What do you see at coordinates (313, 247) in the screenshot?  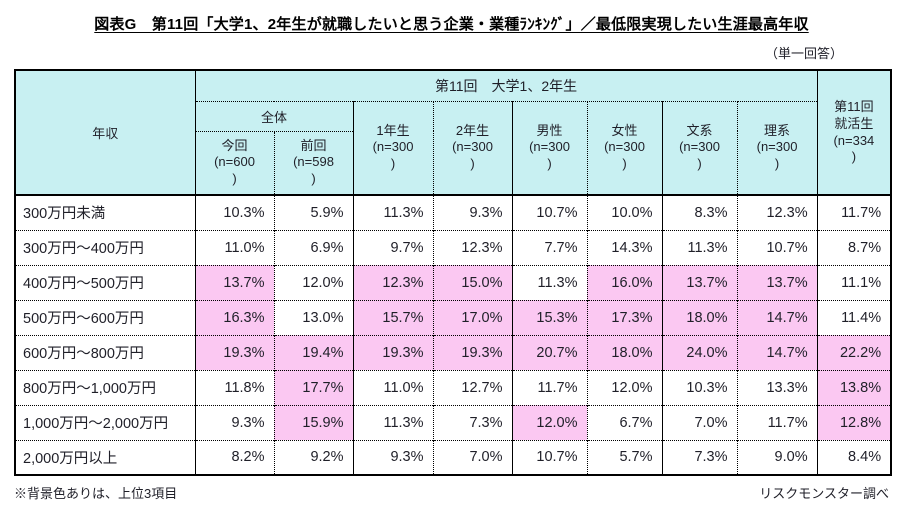 I see `value-cell: 6.9%` at bounding box center [313, 247].